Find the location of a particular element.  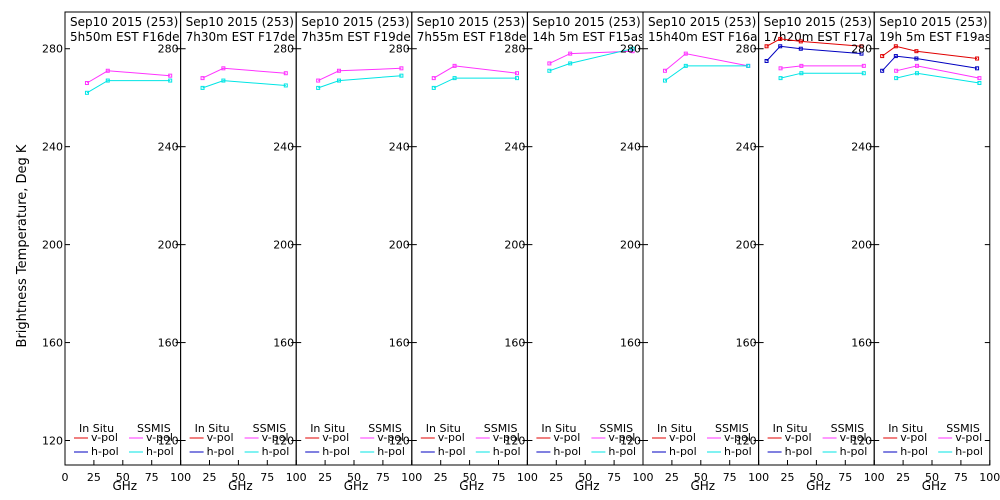

data-point-insitu-h is located at coordinates (916, 58).